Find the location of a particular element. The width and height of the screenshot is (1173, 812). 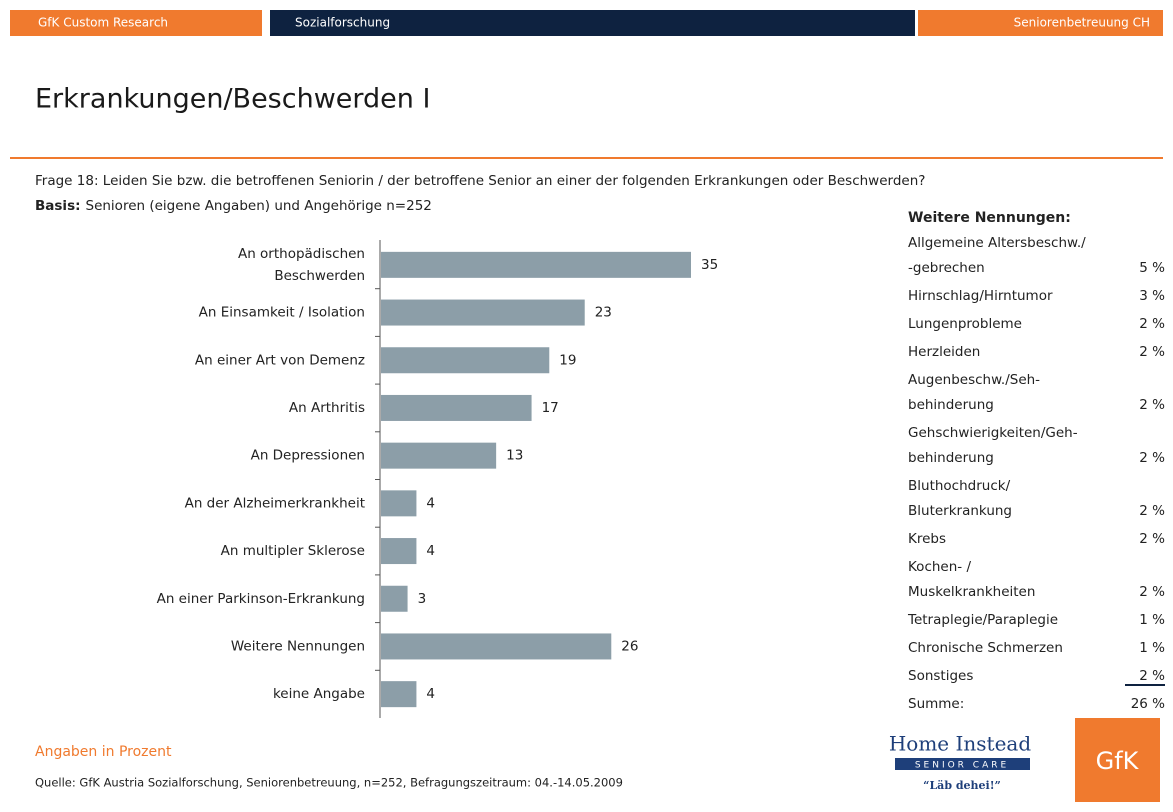

value-label: 23 is located at coordinates (603, 313).